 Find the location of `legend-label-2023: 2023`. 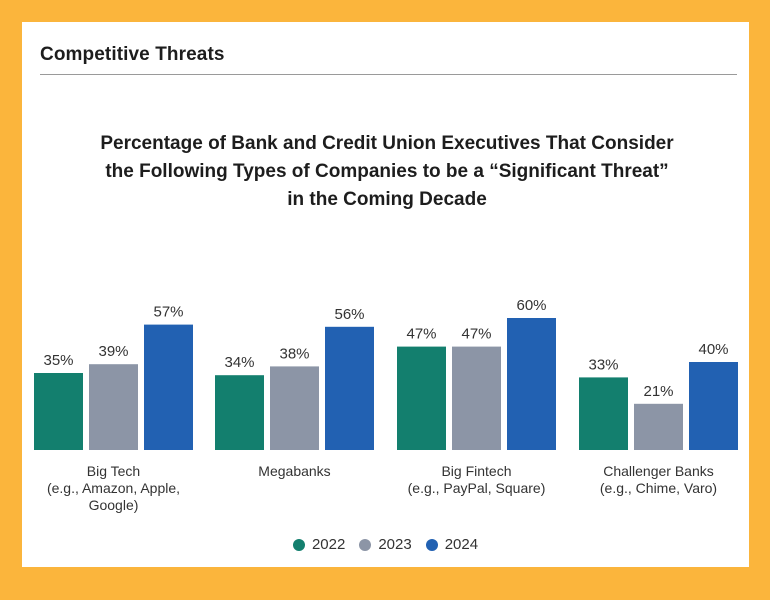

legend-label-2023: 2023 is located at coordinates (395, 544).